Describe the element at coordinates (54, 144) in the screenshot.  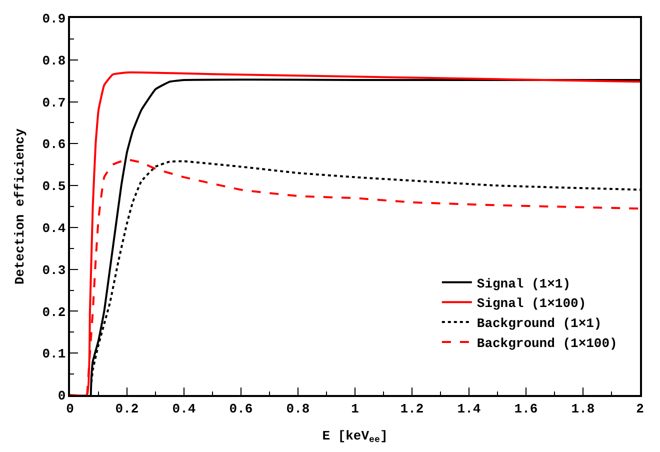
I see `y-tick-label: 0.6` at that location.